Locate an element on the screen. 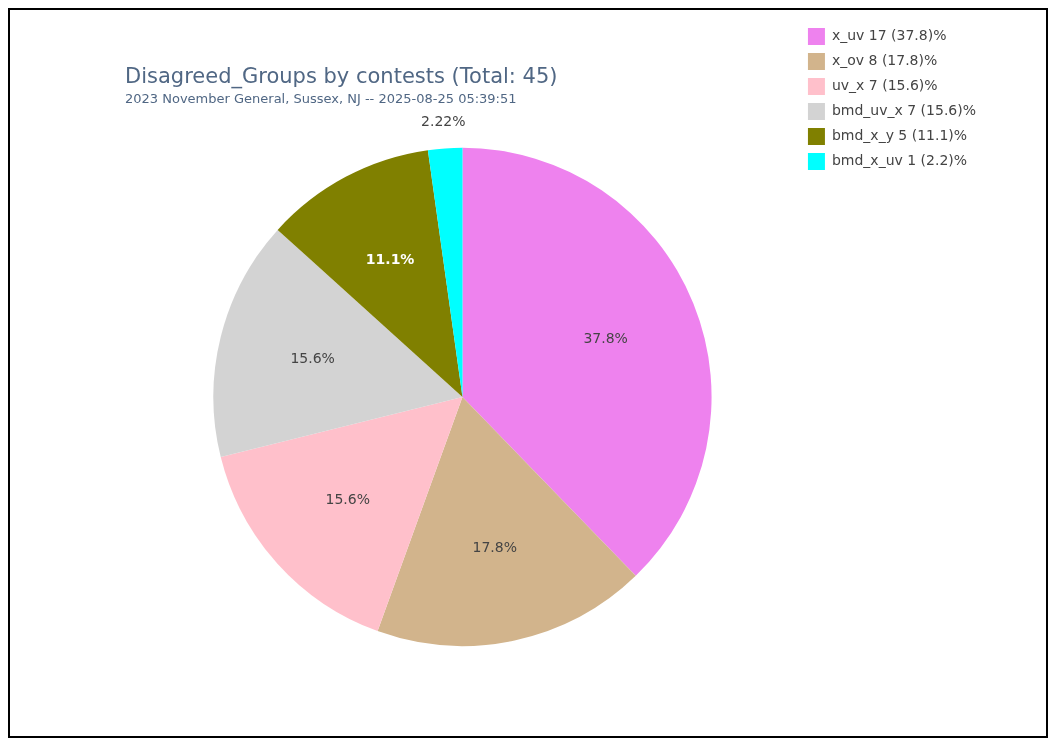  data-label: 2.22% is located at coordinates (443, 121).